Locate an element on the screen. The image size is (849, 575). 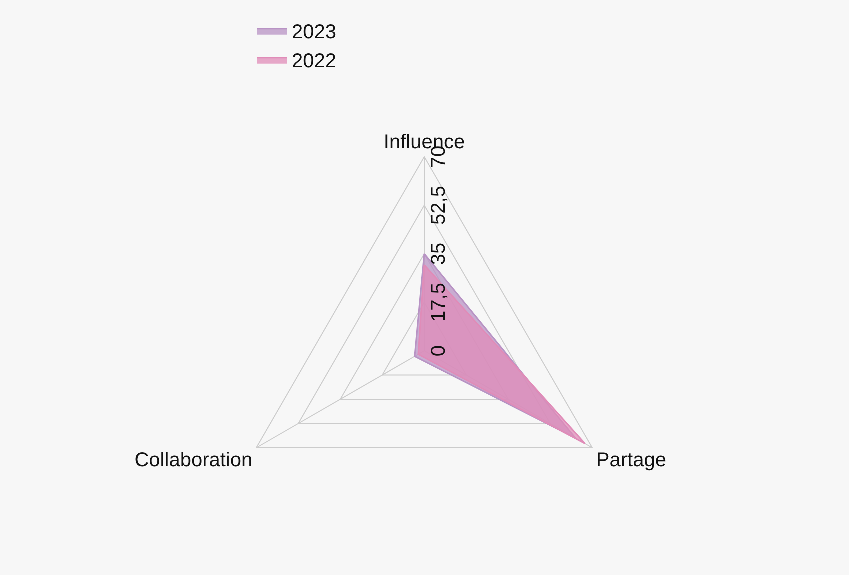
legend-label: 2022 is located at coordinates (314, 61).